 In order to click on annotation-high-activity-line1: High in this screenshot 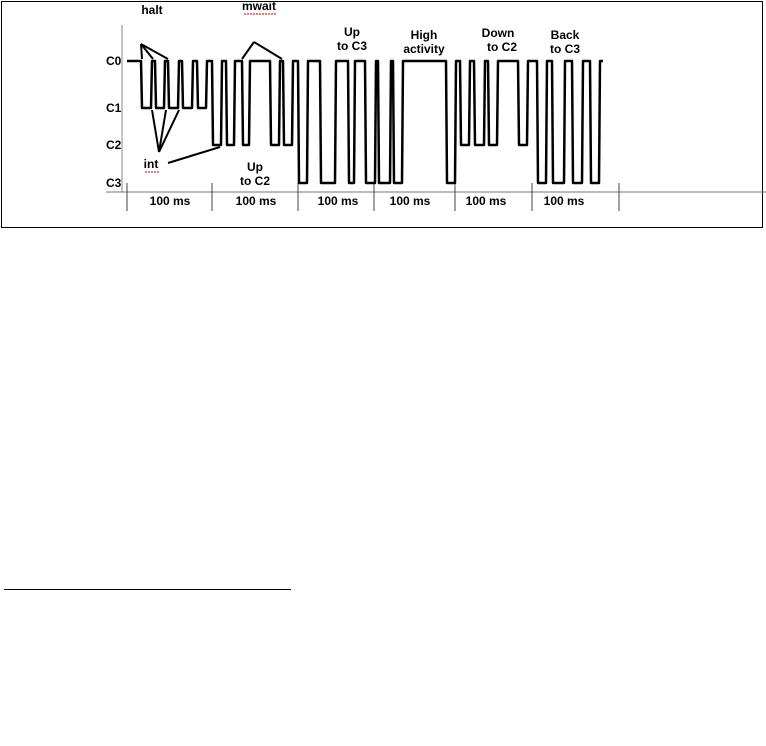, I will do `click(424, 35)`.